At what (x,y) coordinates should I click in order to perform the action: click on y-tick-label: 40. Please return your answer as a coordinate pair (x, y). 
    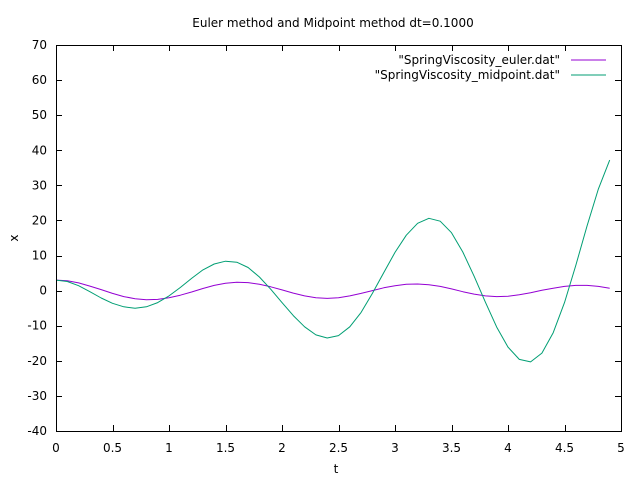
    Looking at the image, I should click on (39, 150).